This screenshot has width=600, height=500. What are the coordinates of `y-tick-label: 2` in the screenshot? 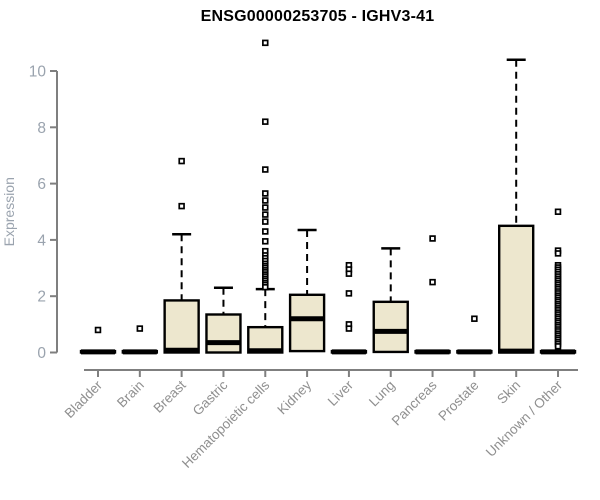 It's located at (41, 297).